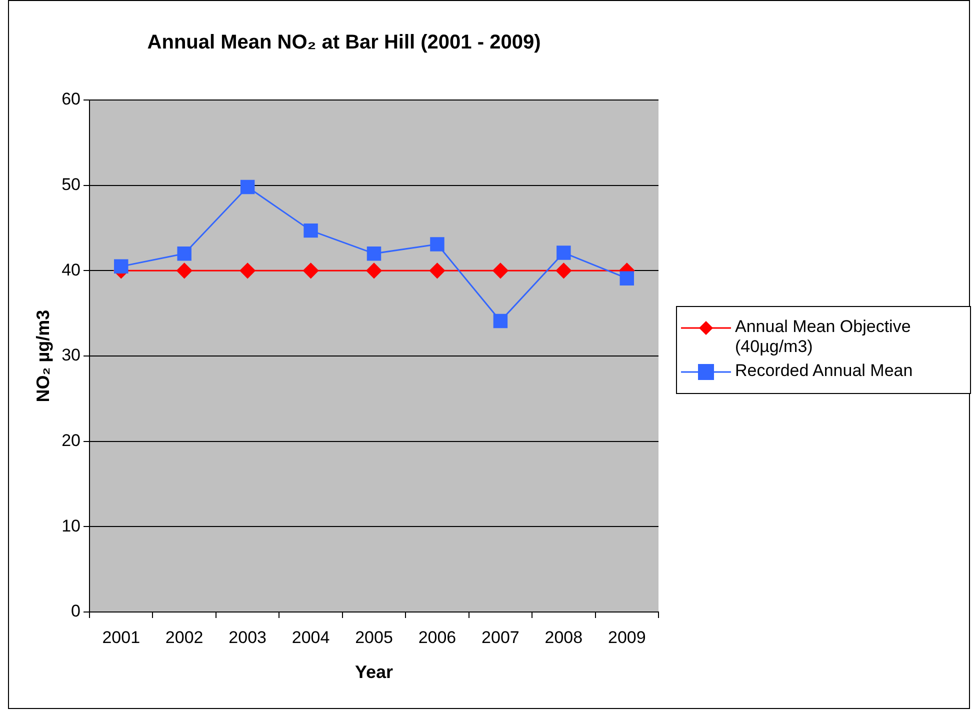  I want to click on x-tick-label: 2003, so click(247, 637).